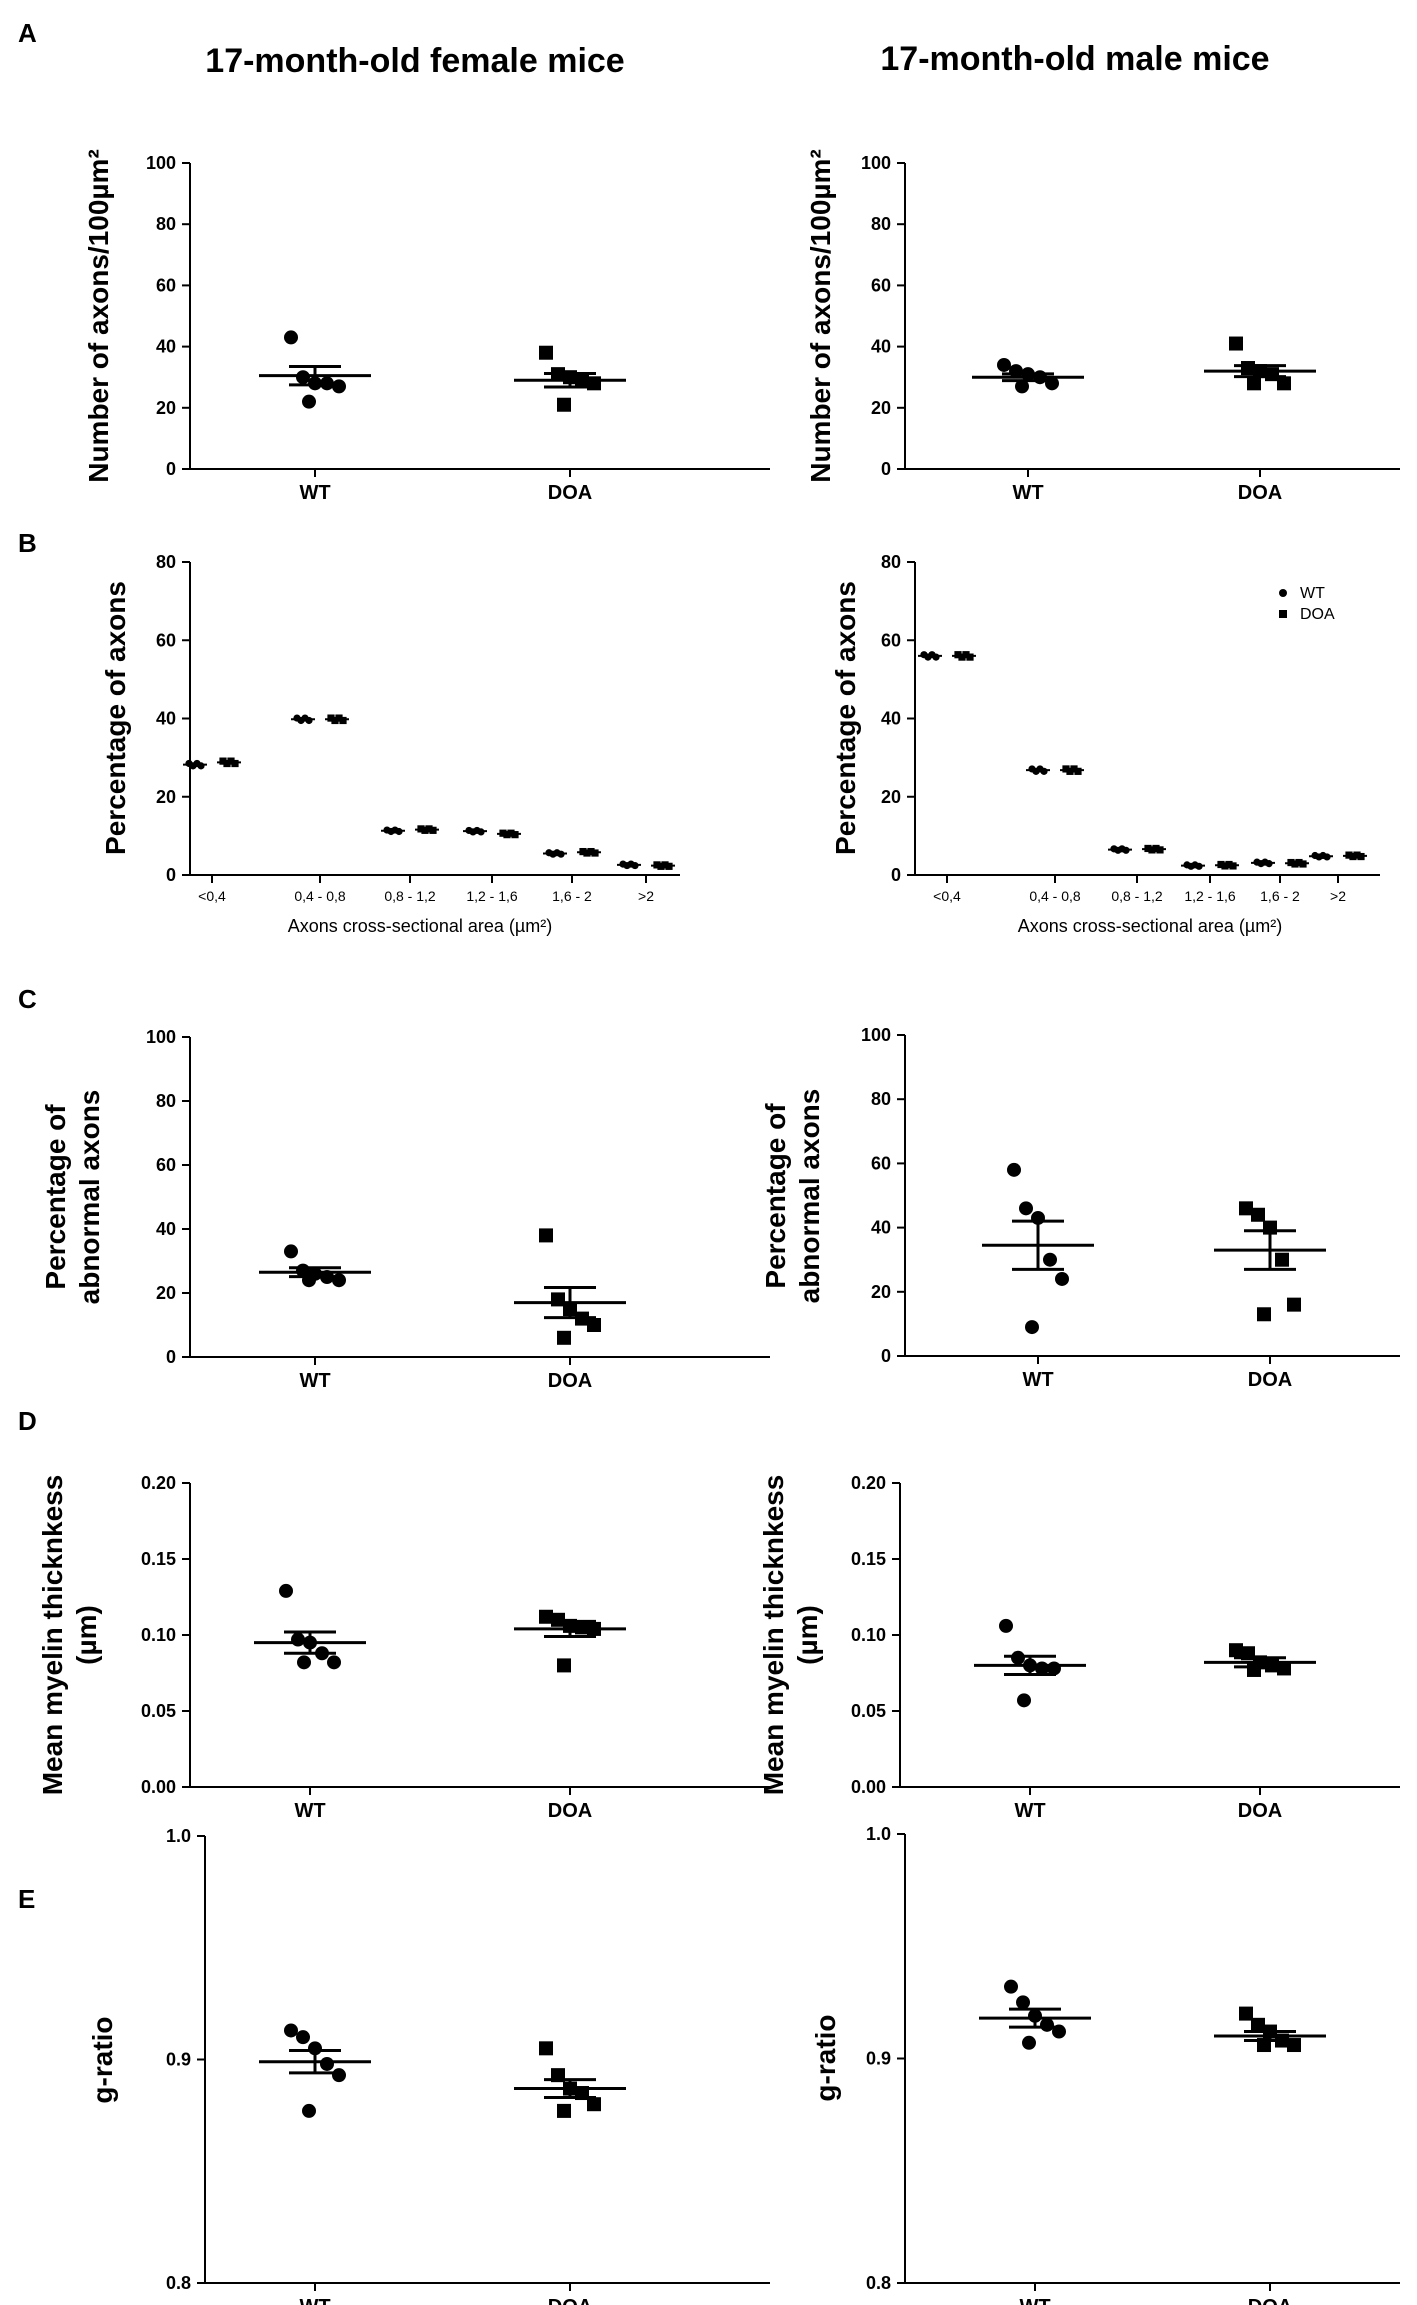  Describe the element at coordinates (27, 543) in the screenshot. I see `panel-letter-b: B` at that location.